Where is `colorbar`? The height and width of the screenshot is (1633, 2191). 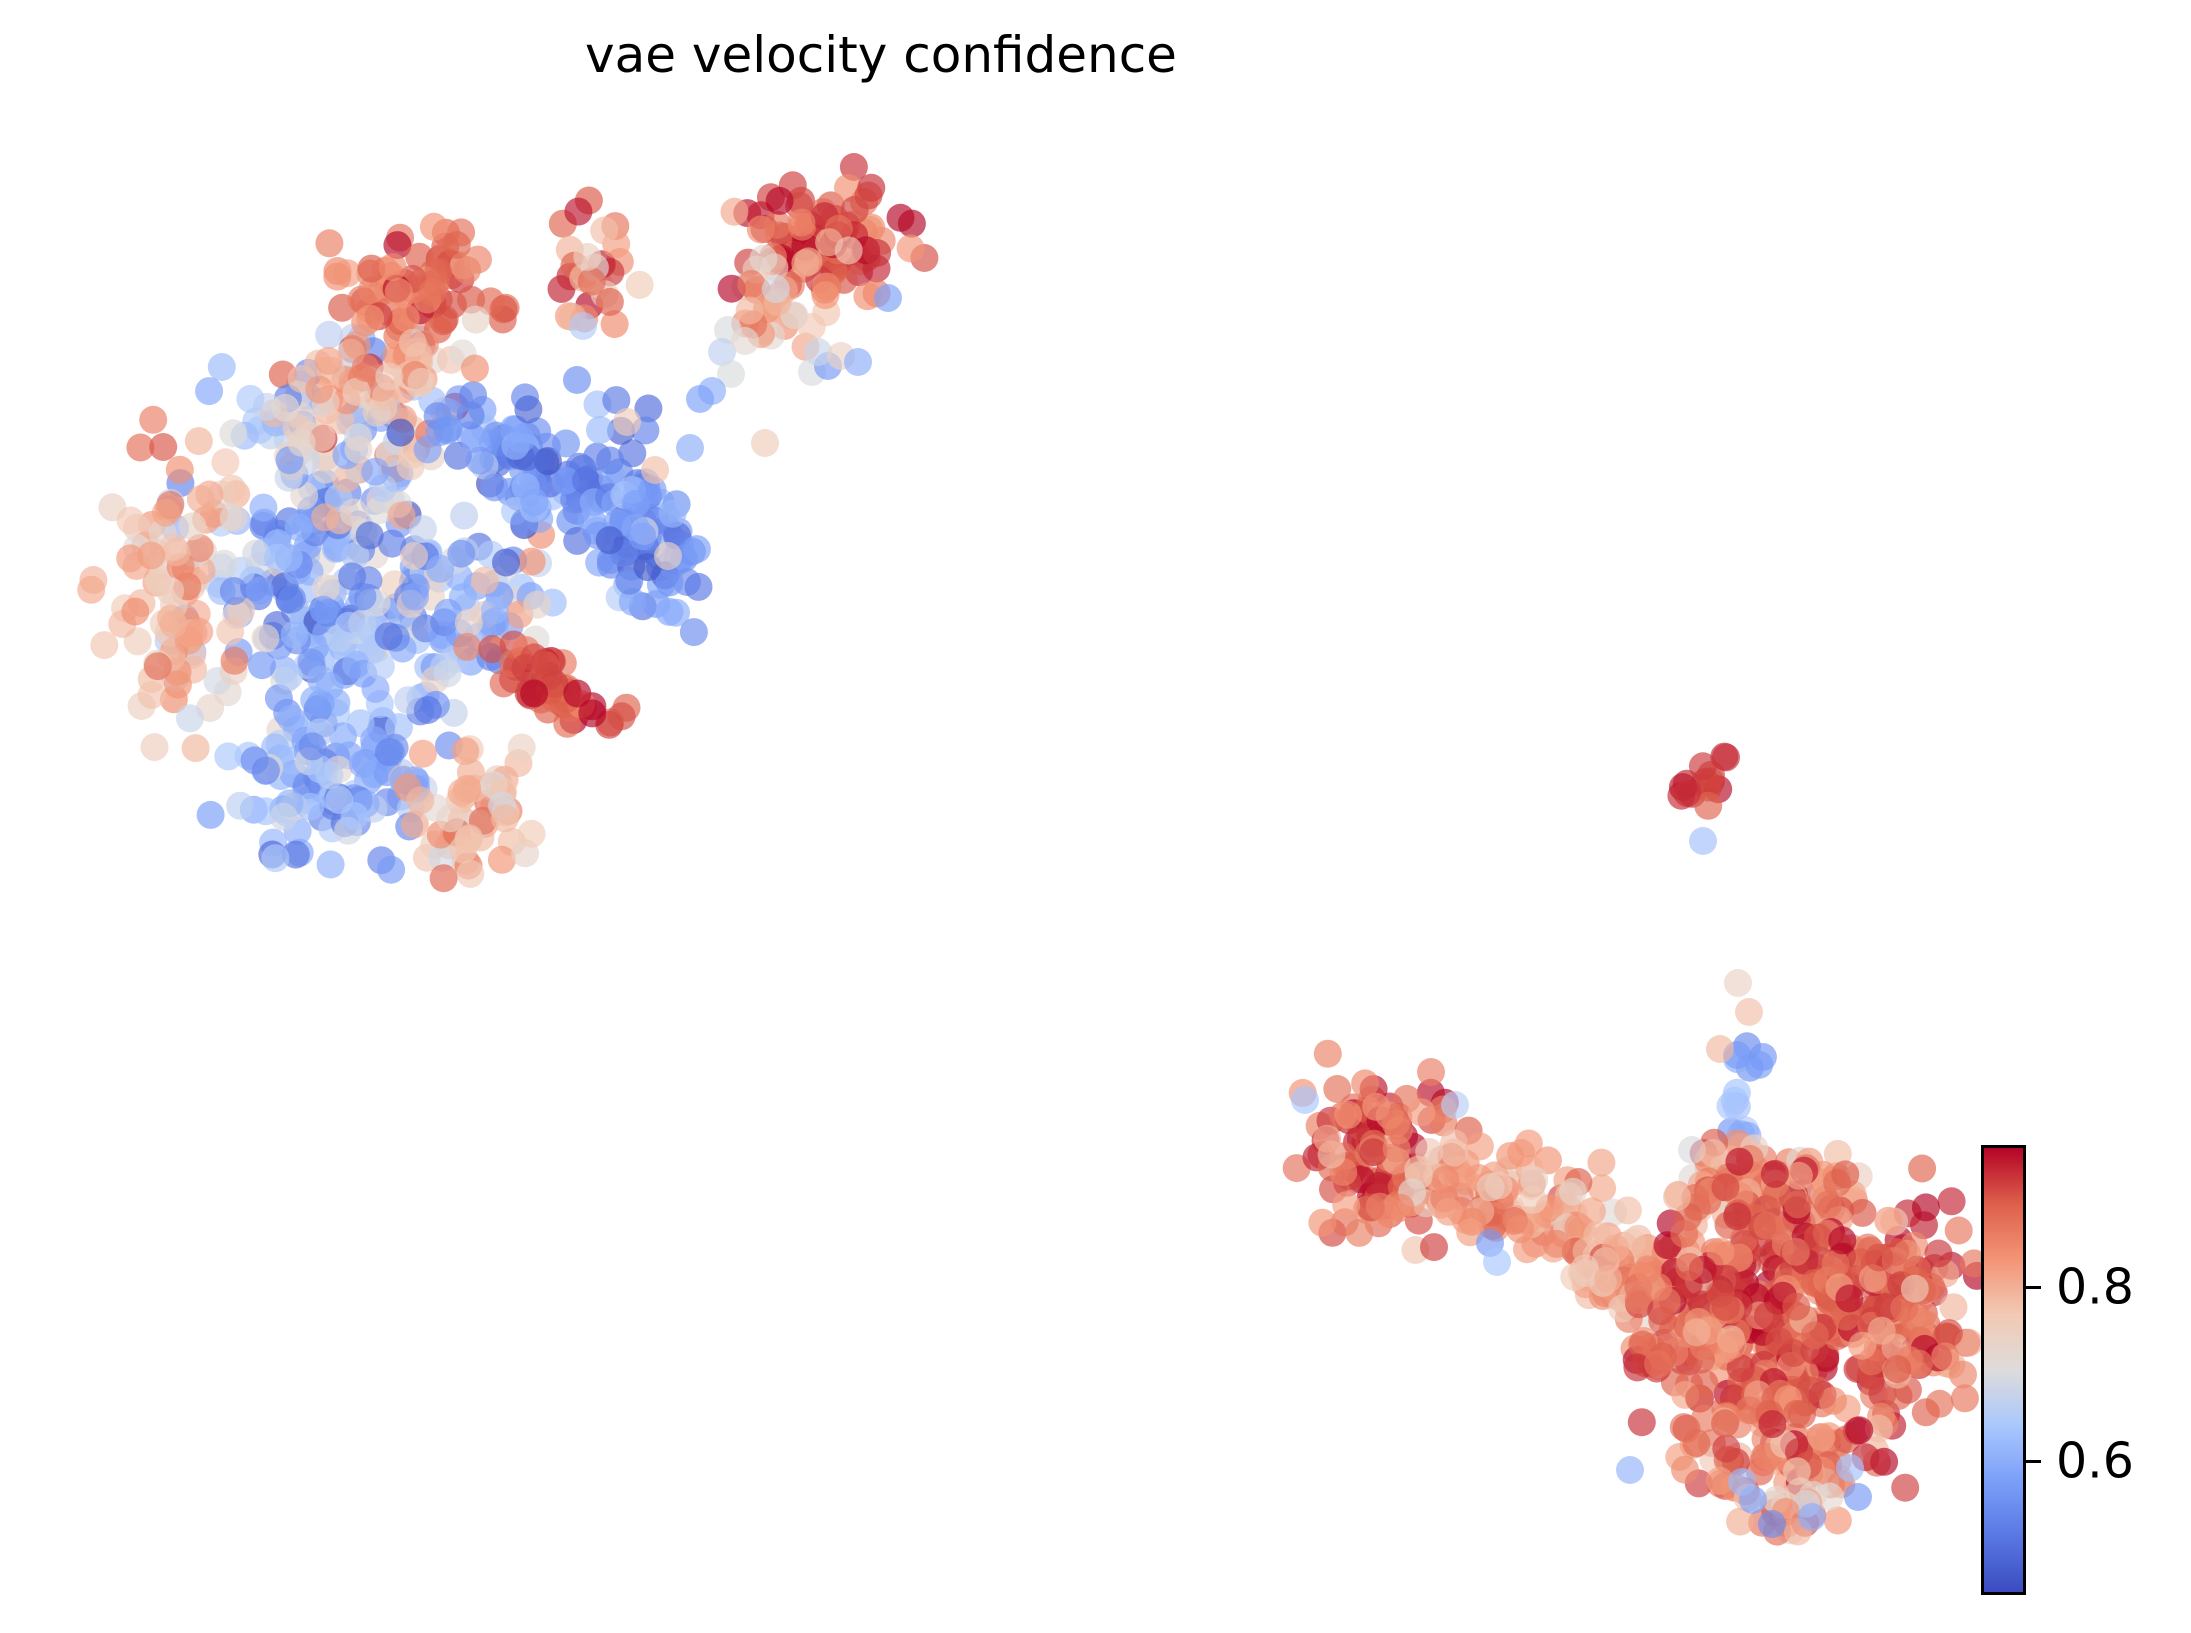 colorbar is located at coordinates (2003, 1370).